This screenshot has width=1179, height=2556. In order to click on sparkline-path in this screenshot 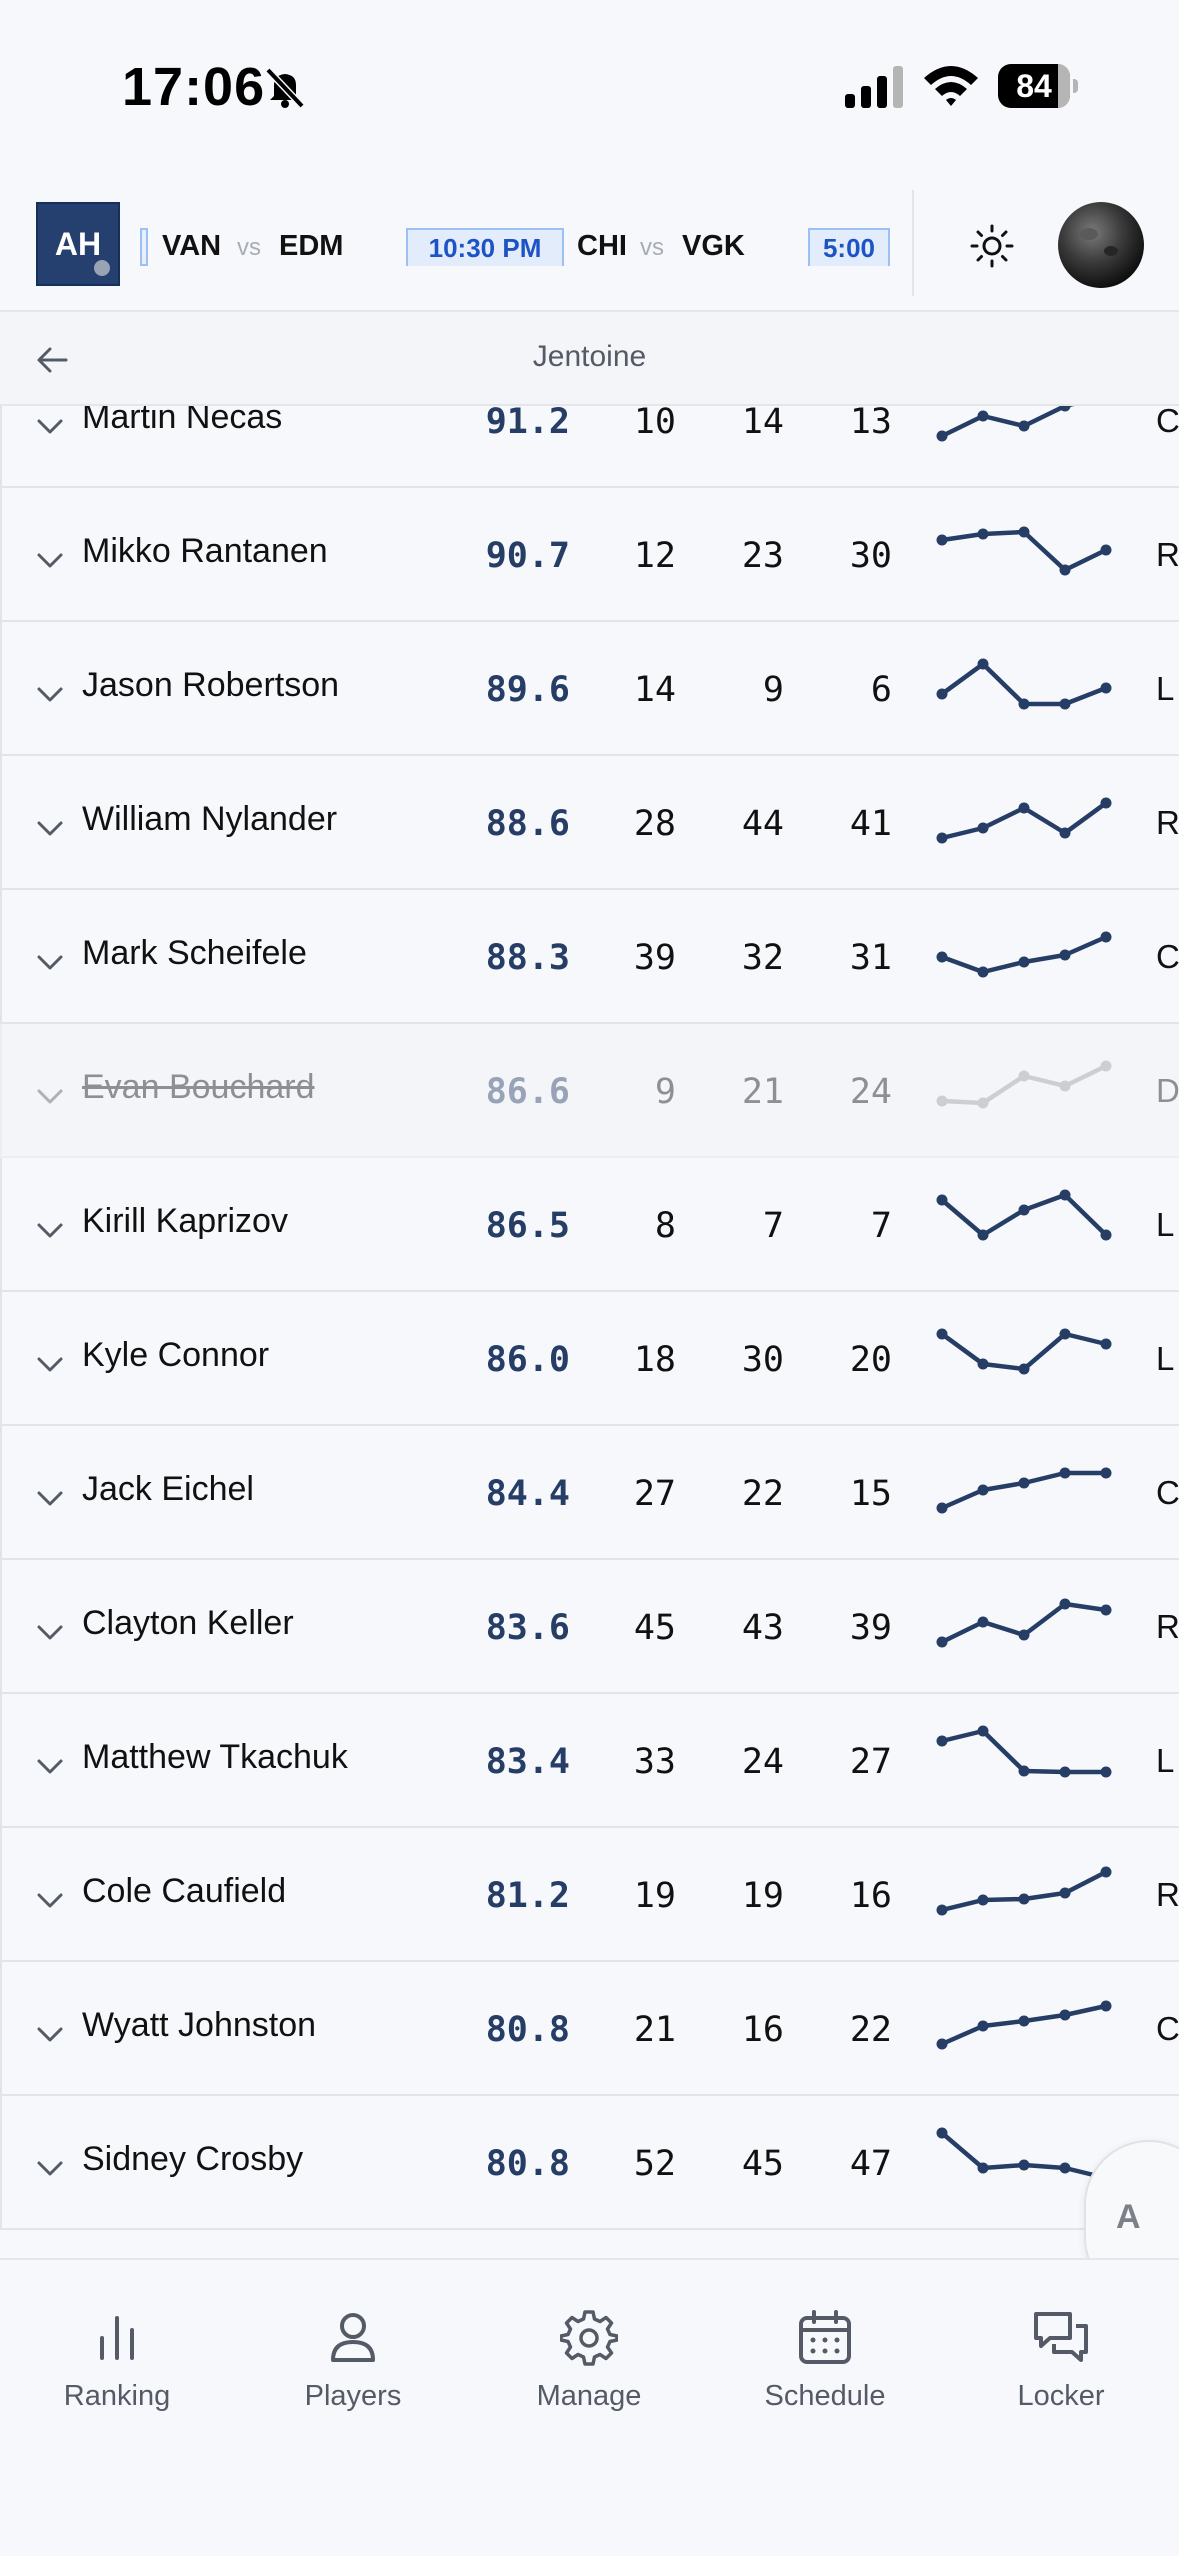, I will do `click(1024, 551)`.